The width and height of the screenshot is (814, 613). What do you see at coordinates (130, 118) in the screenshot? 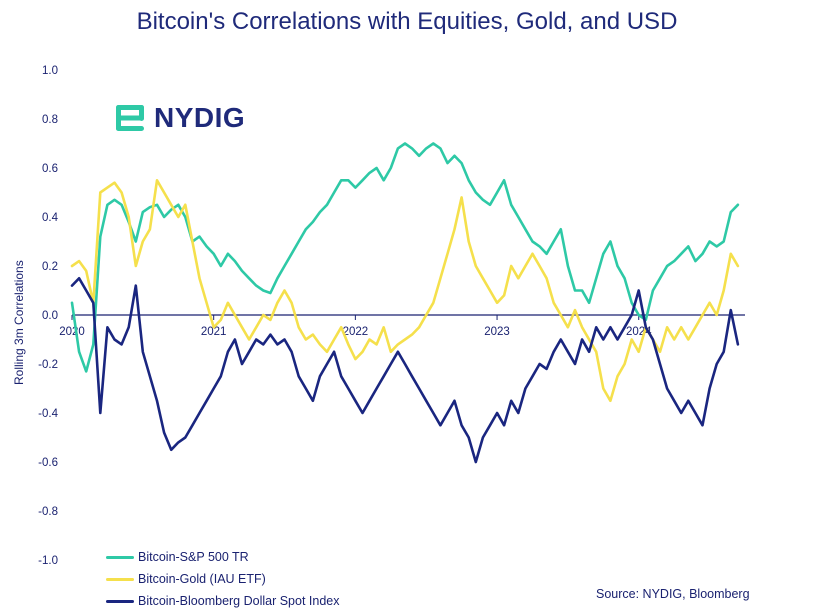
I see `nydig-logo-icon` at bounding box center [130, 118].